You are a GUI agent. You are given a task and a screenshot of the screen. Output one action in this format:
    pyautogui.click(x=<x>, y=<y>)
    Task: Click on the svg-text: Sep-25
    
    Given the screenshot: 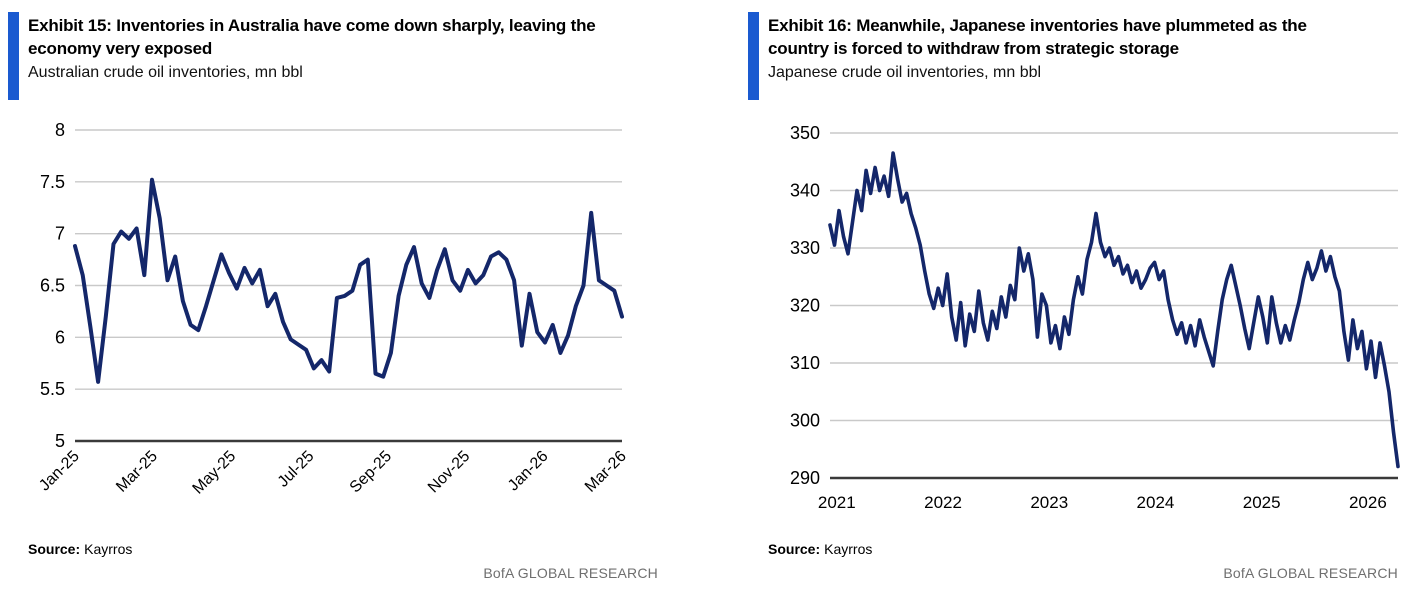 What is the action you would take?
    pyautogui.click(x=371, y=472)
    